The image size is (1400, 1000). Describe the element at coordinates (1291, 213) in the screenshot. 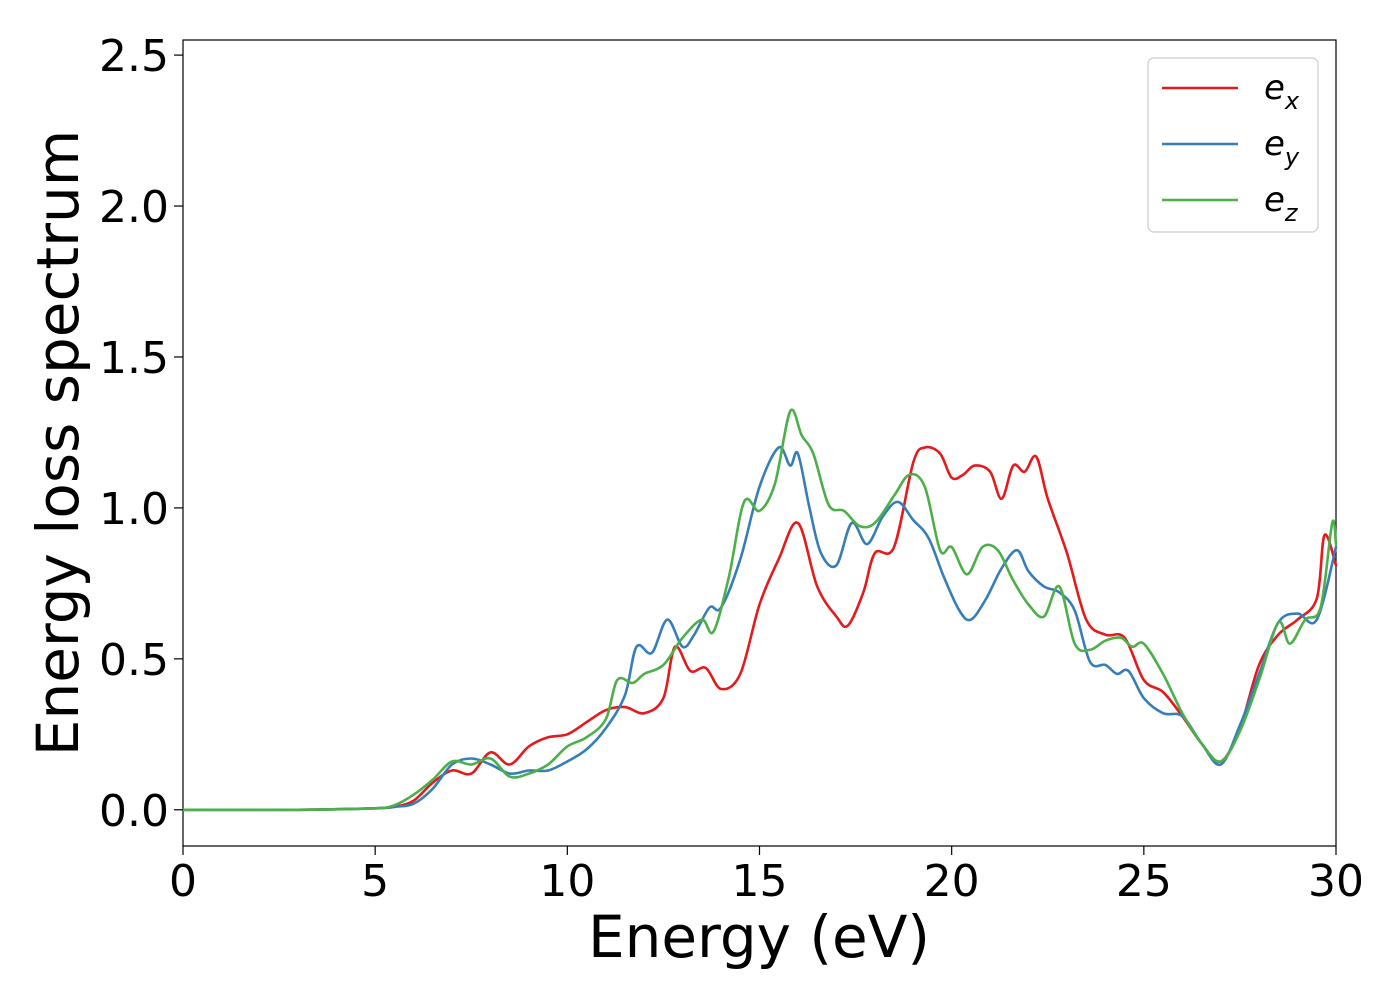

I see `legend-label-subscript: z` at that location.